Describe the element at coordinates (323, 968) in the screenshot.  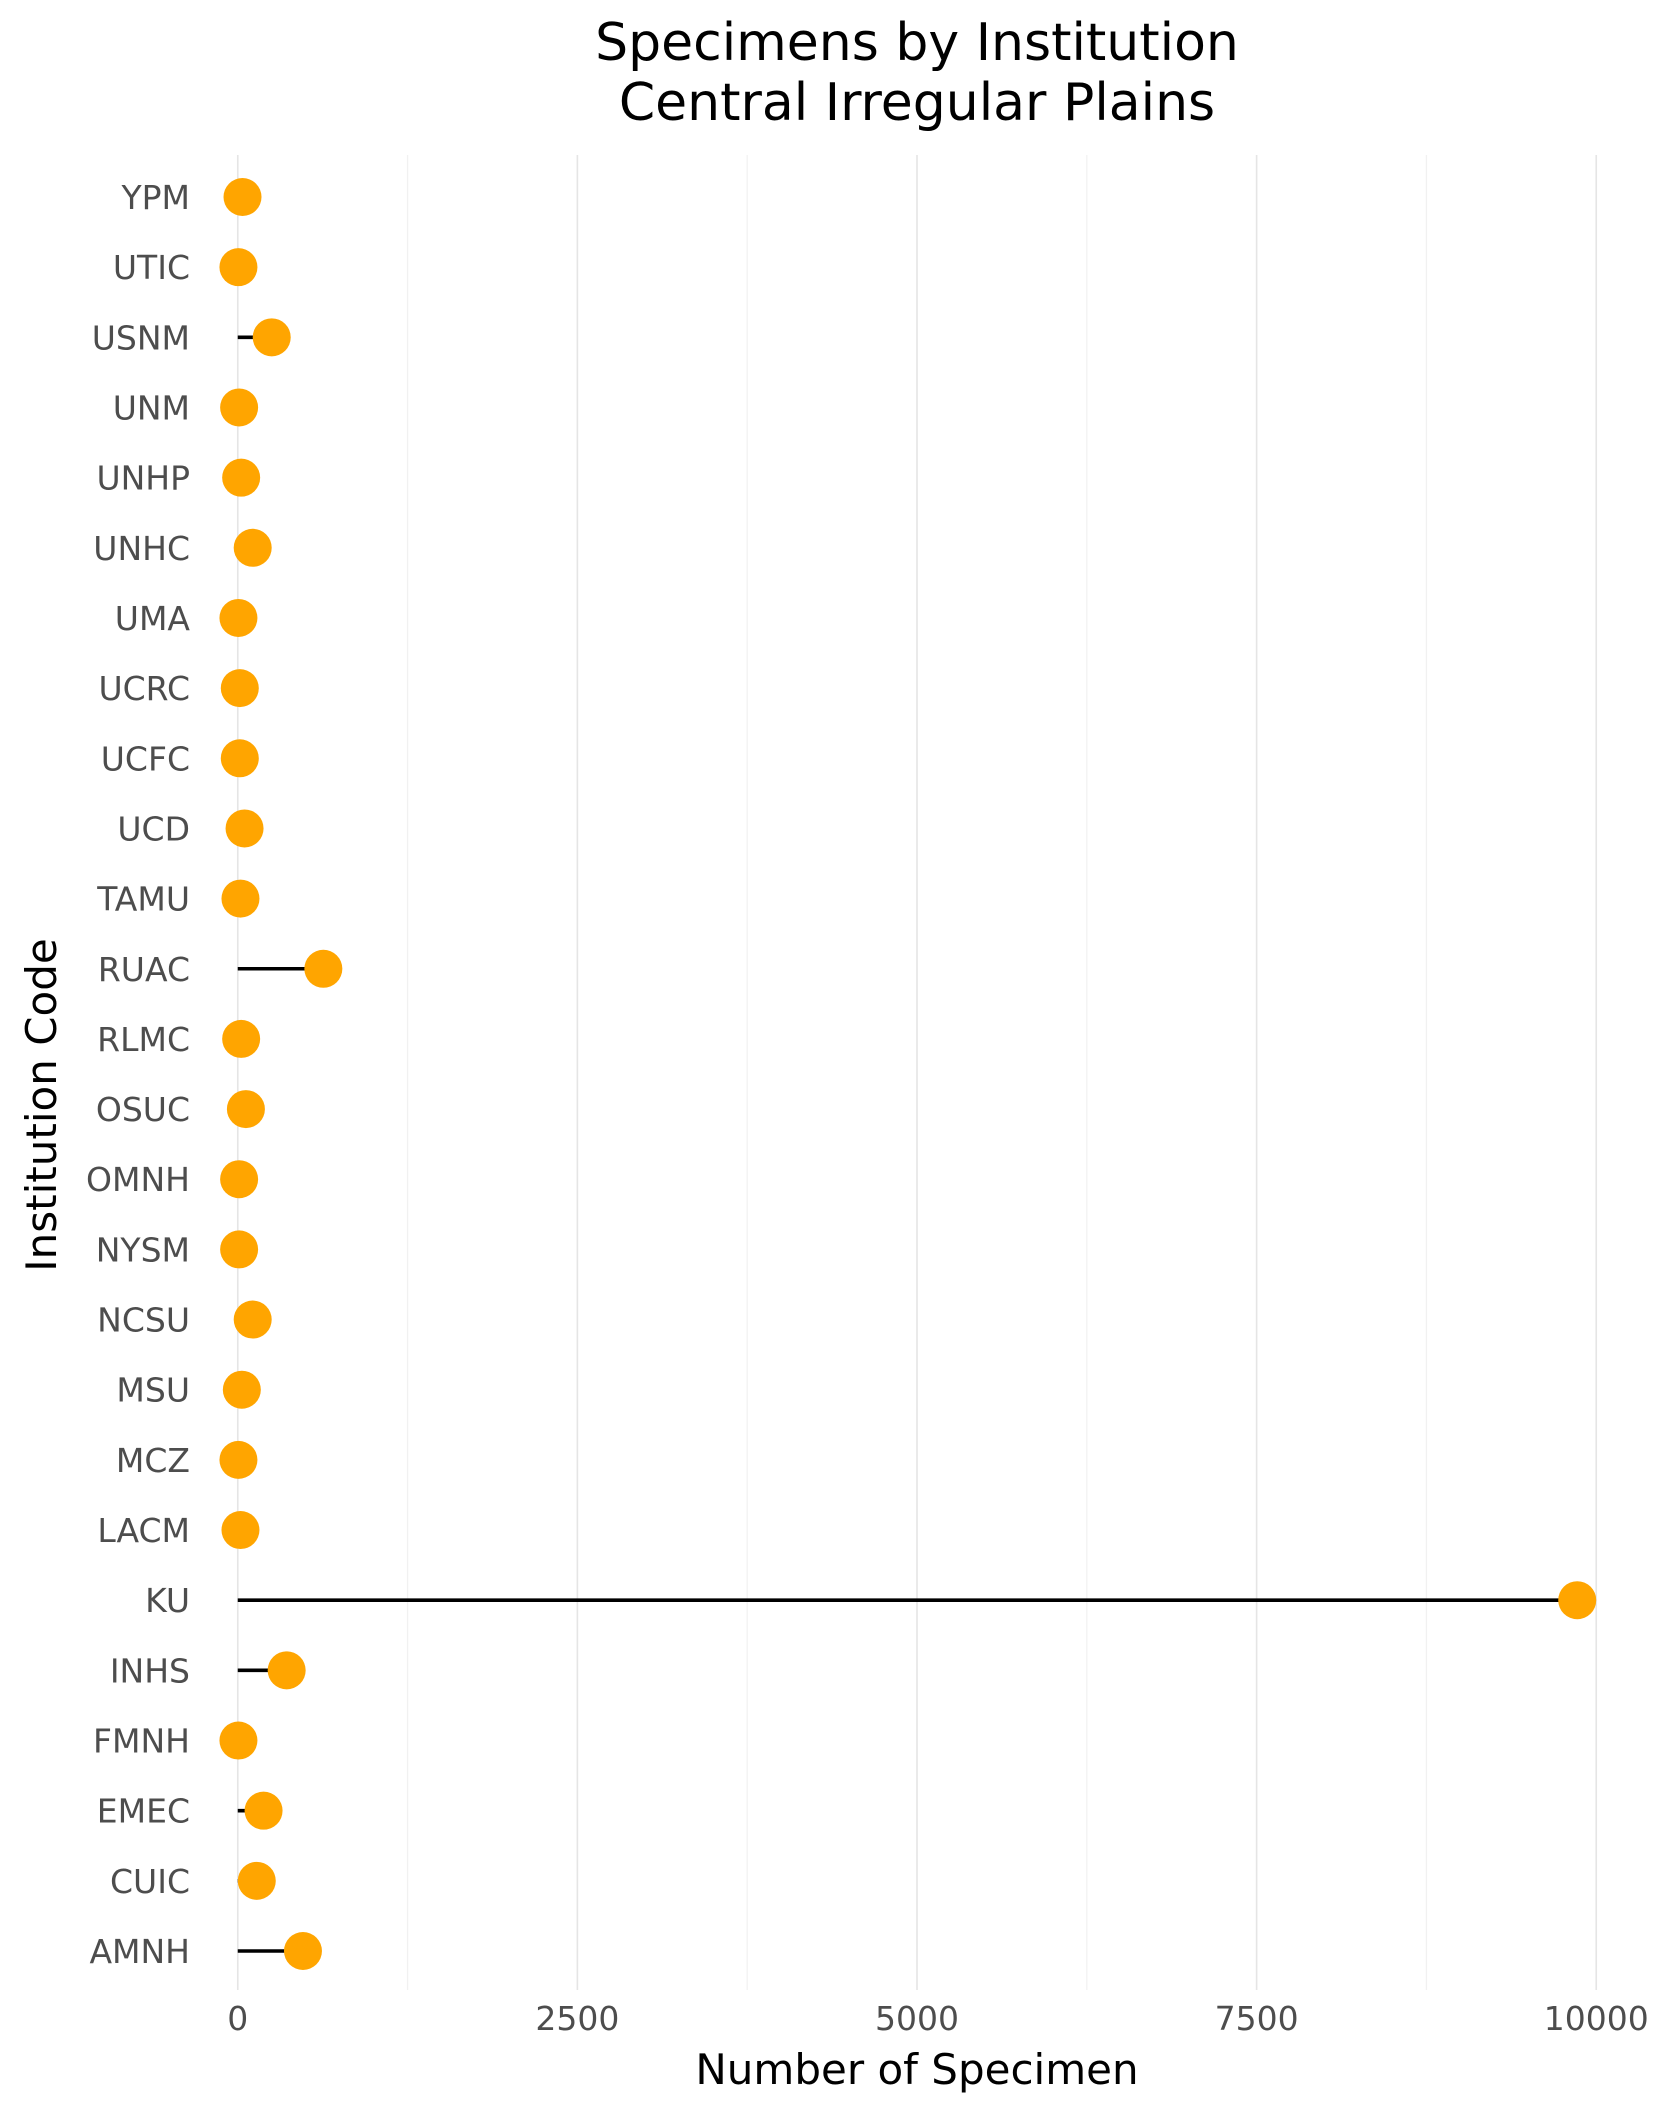
I see `point-ruac` at that location.